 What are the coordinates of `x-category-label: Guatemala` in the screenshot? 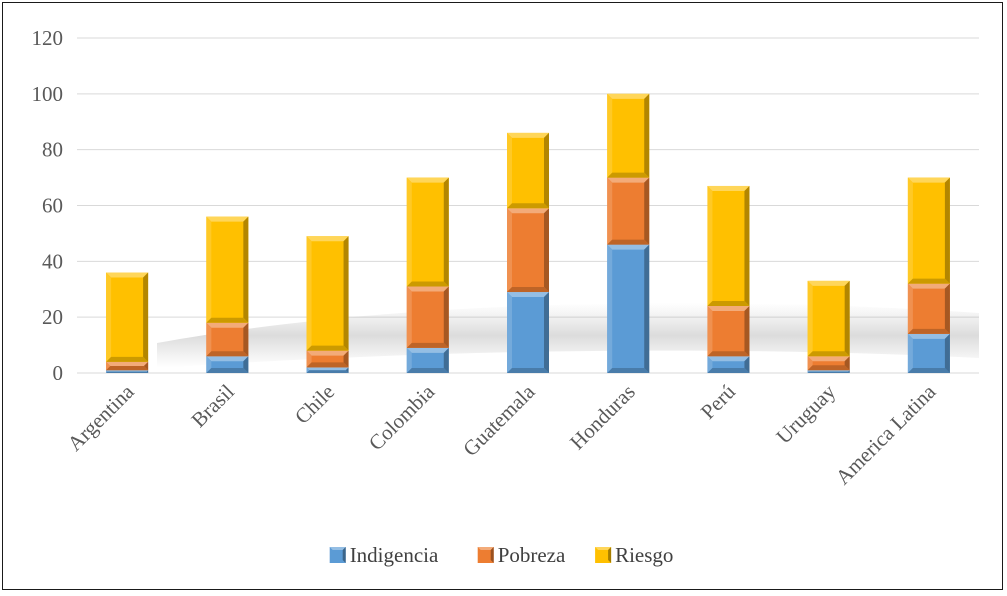 It's located at (499, 420).